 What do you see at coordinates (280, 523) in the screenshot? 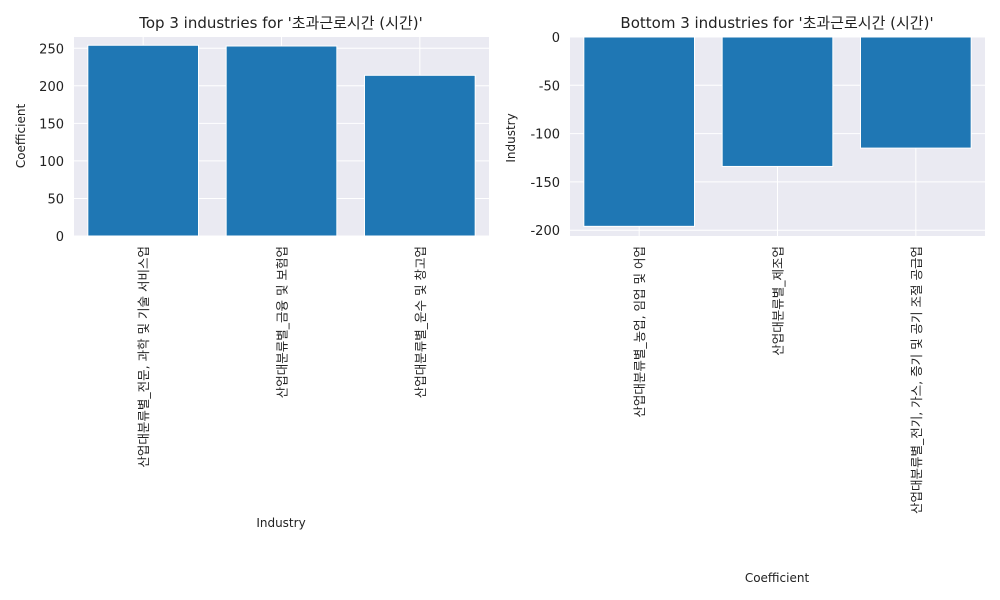
I see `x-axis-label: Industry` at bounding box center [280, 523].